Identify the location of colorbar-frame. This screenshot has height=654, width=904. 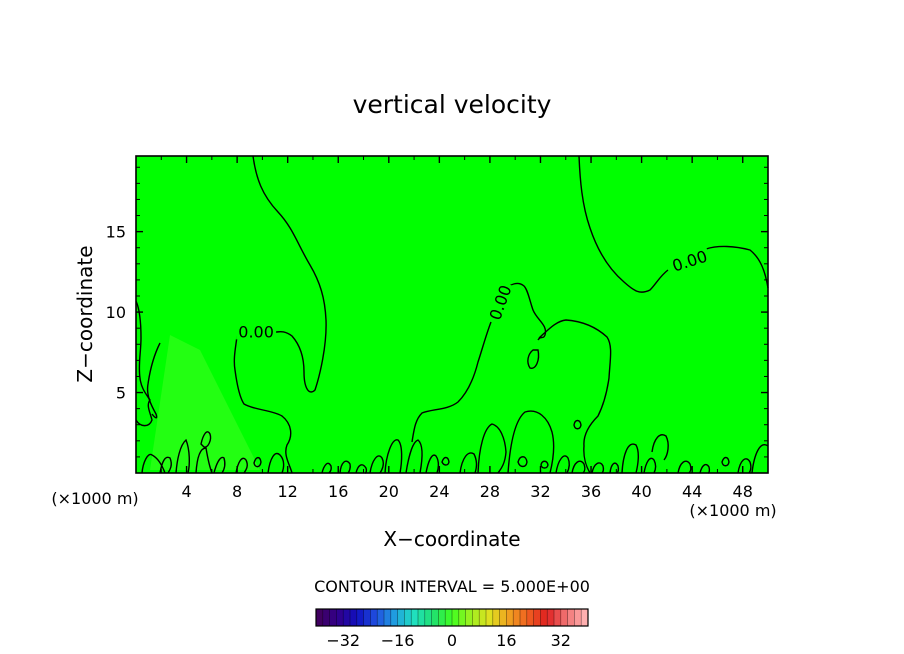
(452, 617).